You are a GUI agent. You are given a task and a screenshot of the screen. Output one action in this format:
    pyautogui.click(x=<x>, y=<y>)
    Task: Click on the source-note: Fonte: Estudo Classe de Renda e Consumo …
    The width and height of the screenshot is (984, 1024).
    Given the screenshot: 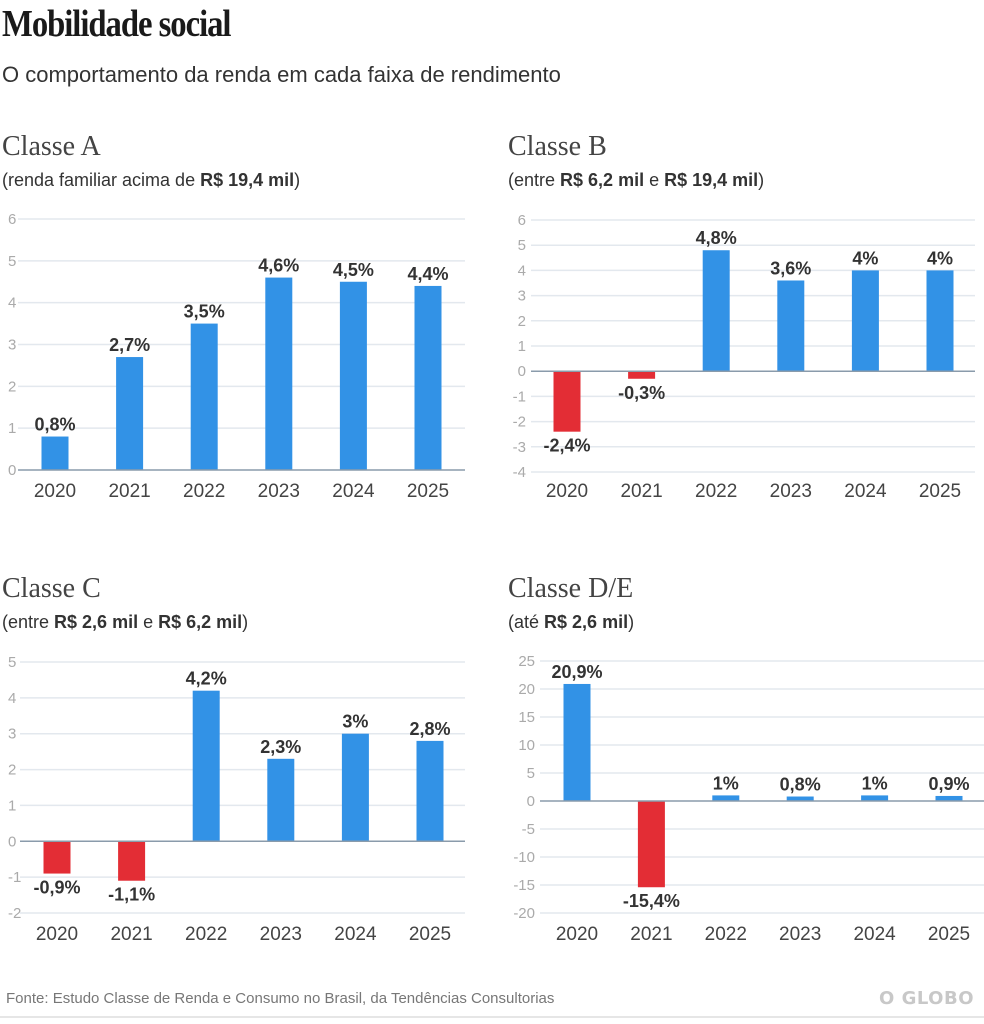 What is the action you would take?
    pyautogui.click(x=280, y=998)
    